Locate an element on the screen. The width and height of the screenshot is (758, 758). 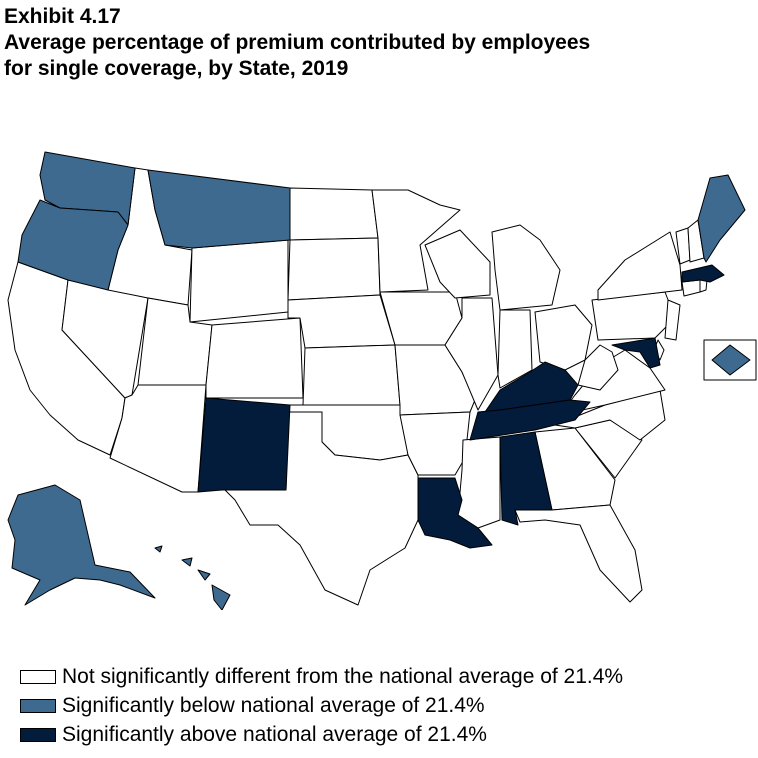
legend-swatch-white is located at coordinates (38, 676).